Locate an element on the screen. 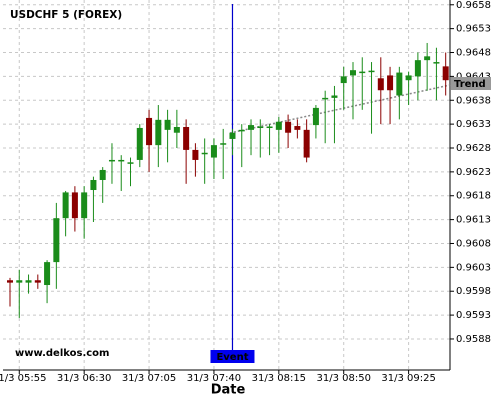 The image size is (500, 400). x-tick-label: 31/3 08:15 is located at coordinates (279, 378).